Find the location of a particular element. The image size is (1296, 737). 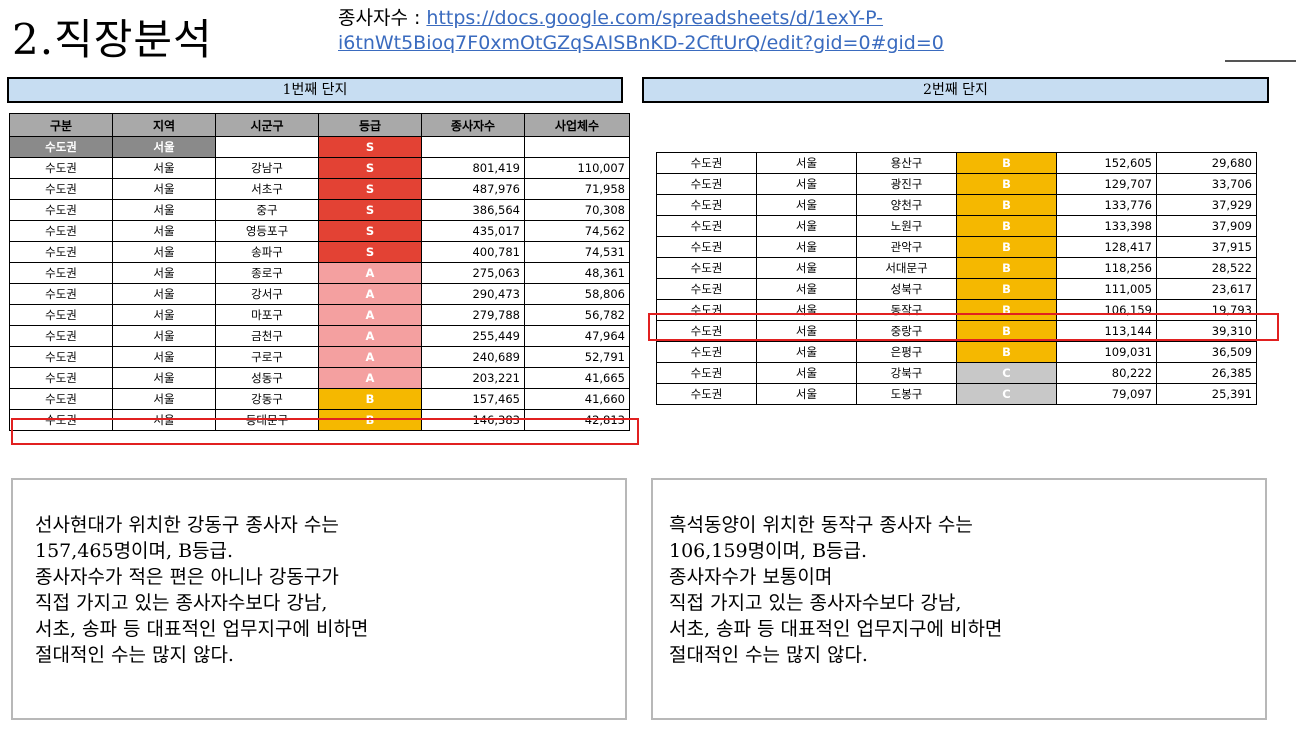

businesses-cell: 36,509 is located at coordinates (1206, 352).